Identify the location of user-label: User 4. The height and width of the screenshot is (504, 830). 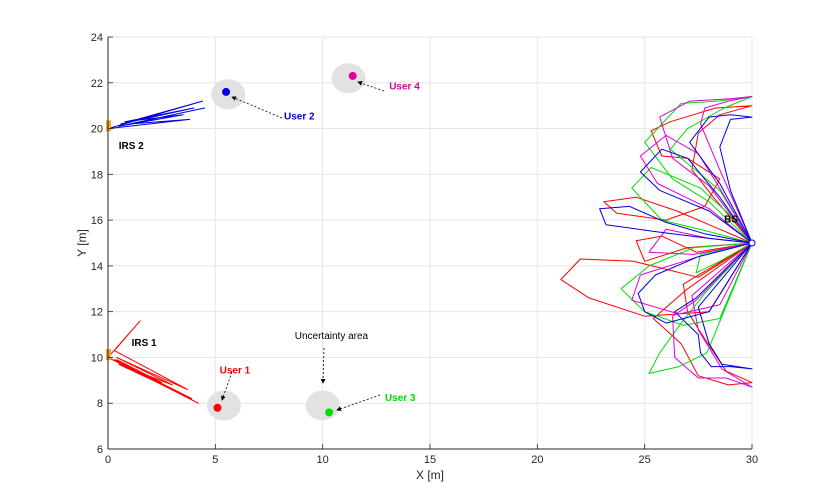
(404, 87).